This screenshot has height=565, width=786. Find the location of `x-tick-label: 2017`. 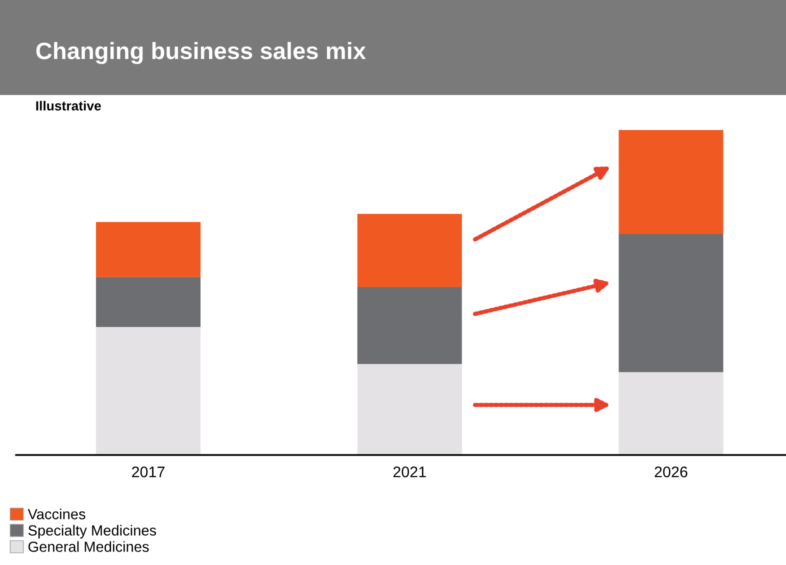

x-tick-label: 2017 is located at coordinates (148, 472).